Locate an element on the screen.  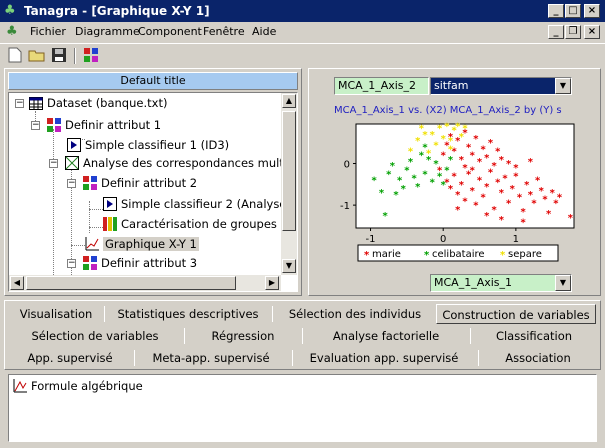
tree-vertical-scrollbar: ▲ ▼ is located at coordinates (289, 184).